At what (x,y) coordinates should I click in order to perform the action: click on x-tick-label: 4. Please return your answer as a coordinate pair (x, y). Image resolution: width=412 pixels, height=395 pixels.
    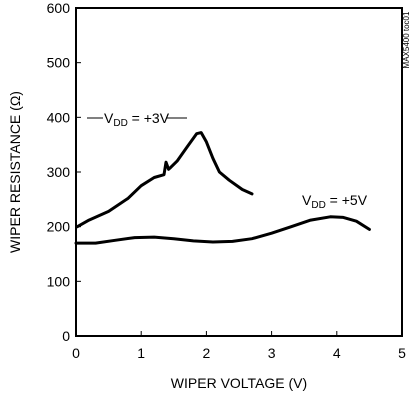
    Looking at the image, I should click on (337, 353).